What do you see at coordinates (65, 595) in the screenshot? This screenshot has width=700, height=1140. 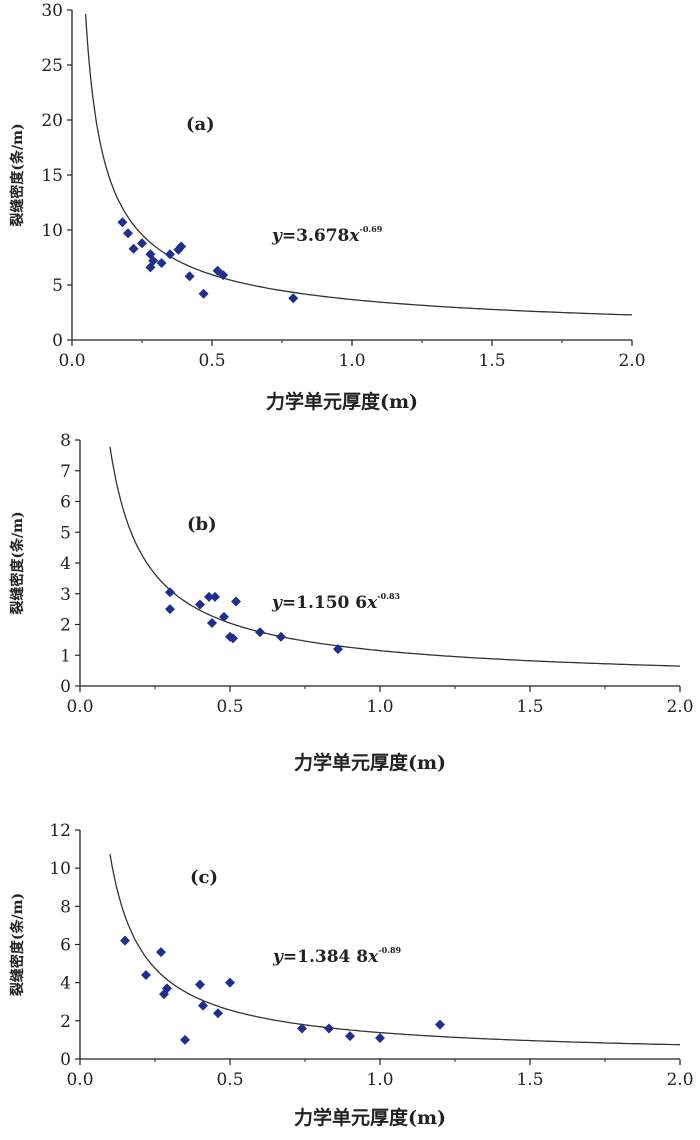 I see `y-tick-label: 3` at bounding box center [65, 595].